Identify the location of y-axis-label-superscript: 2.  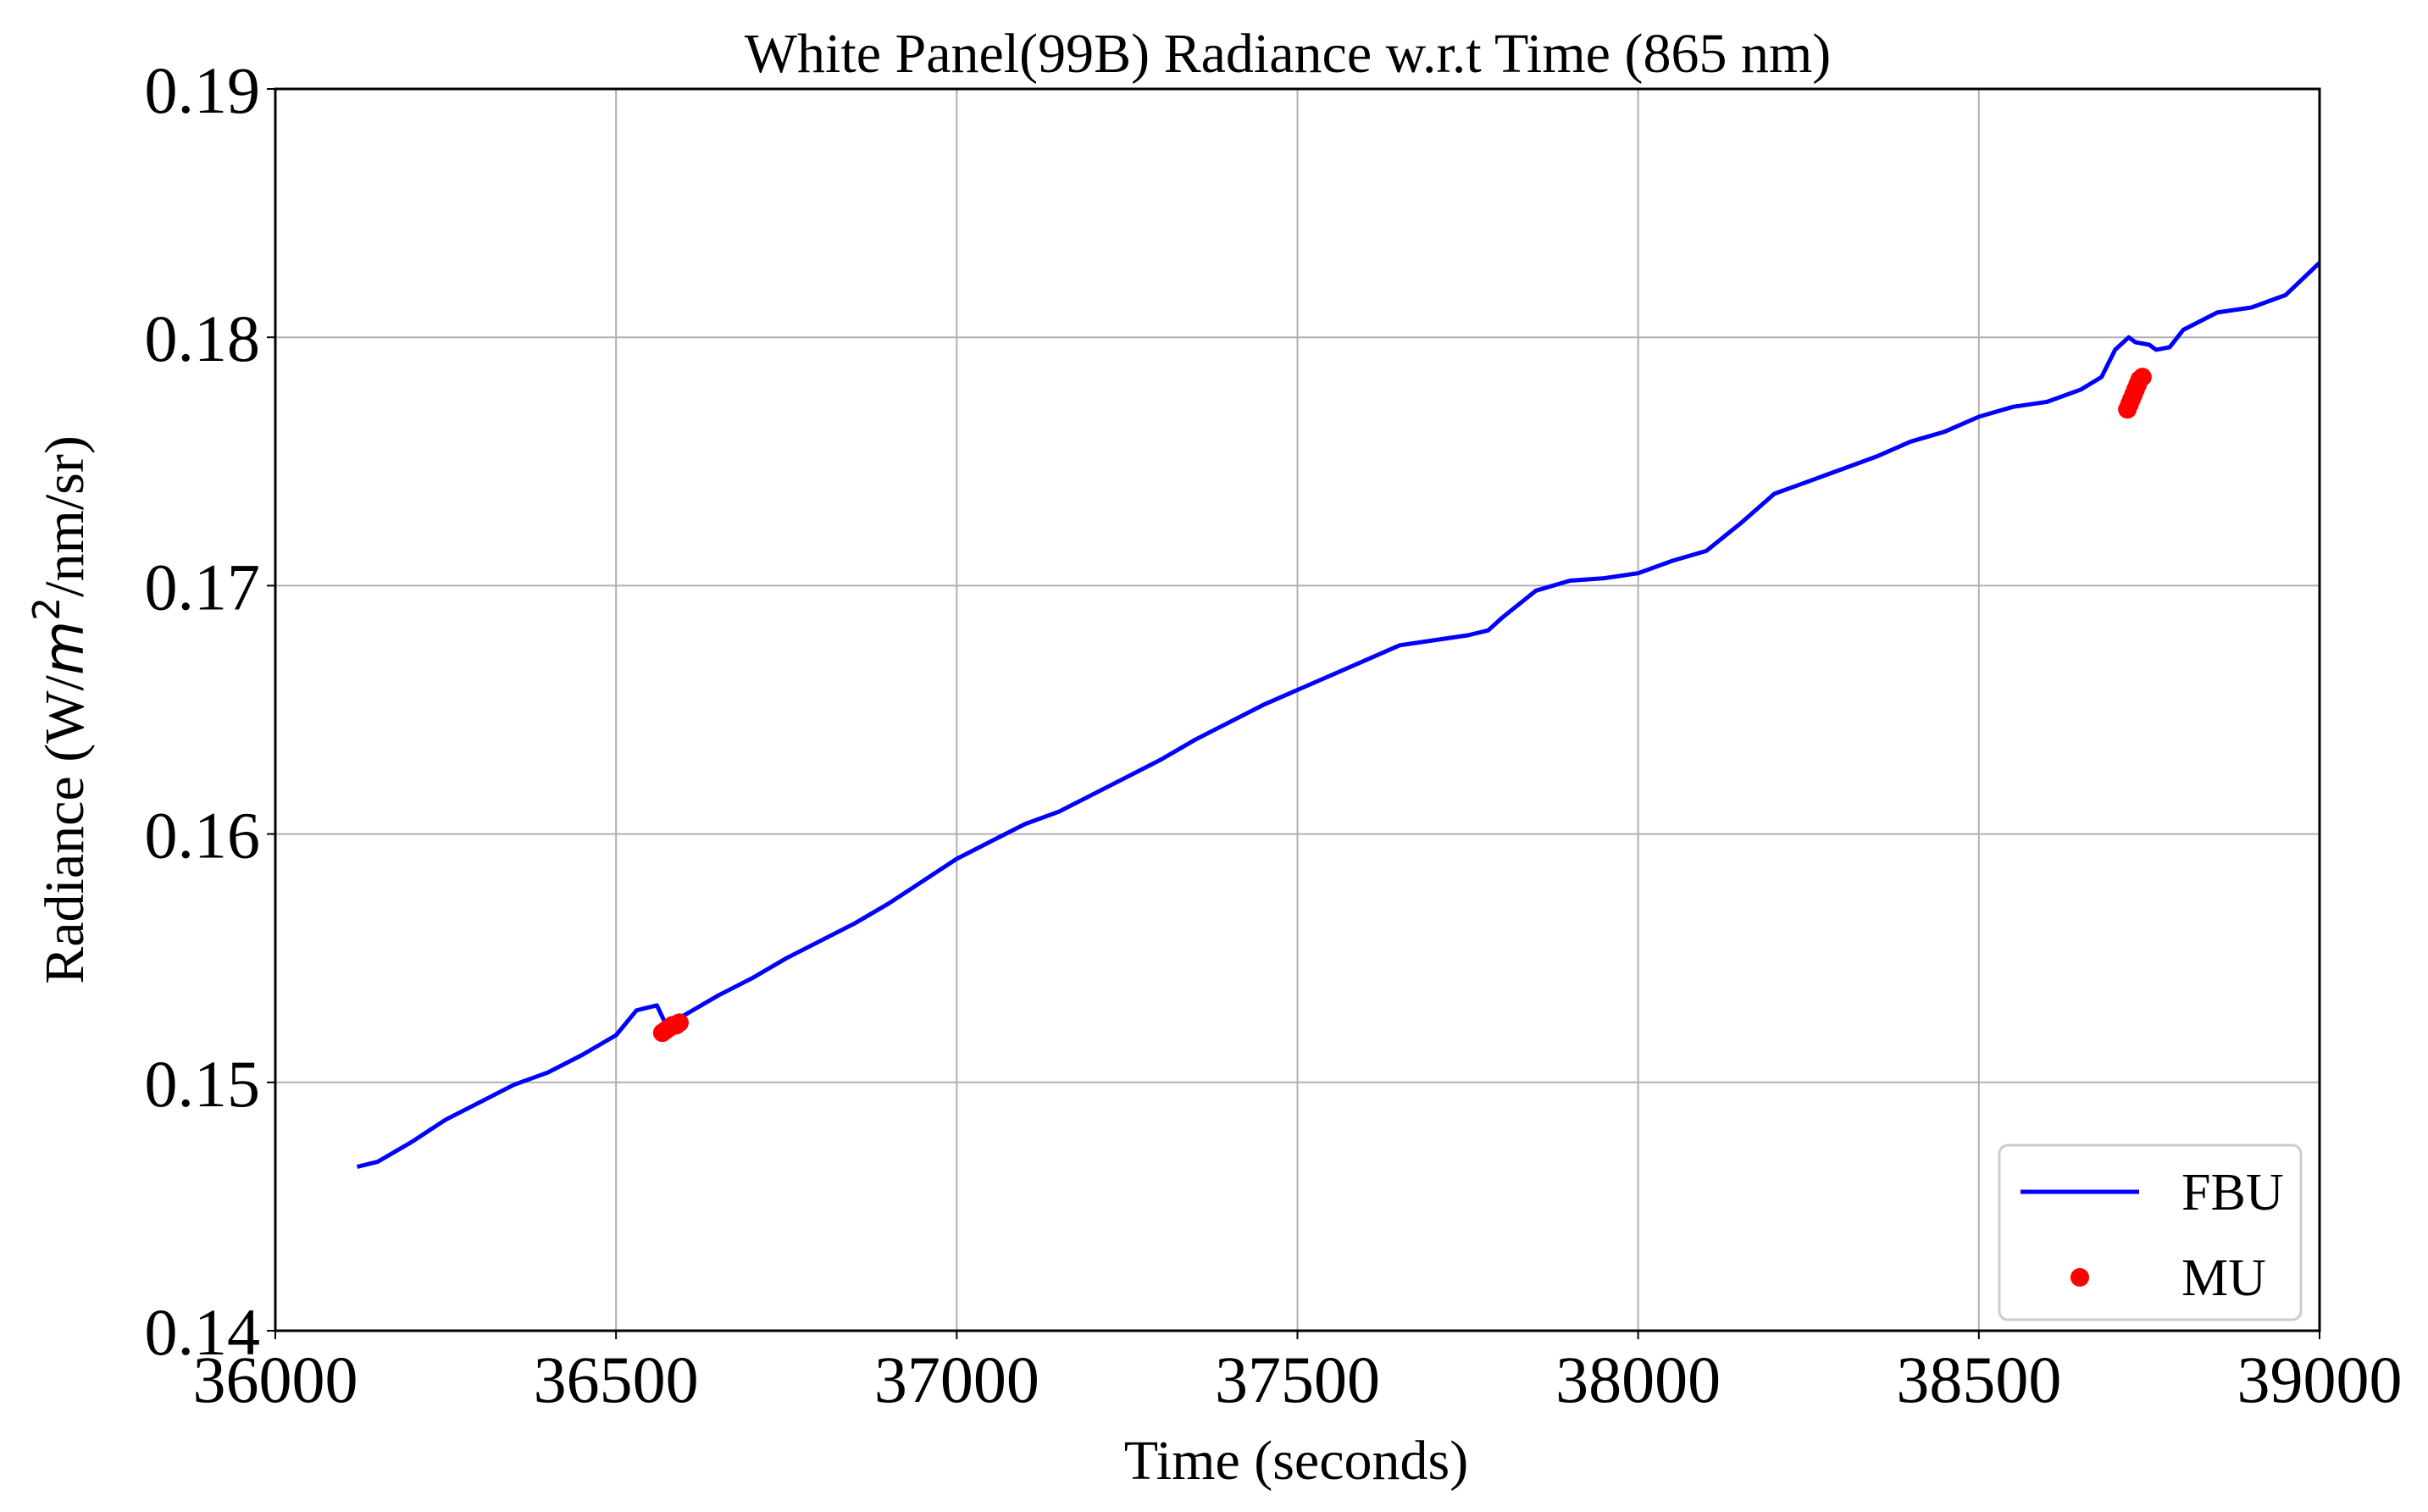
(47, 609).